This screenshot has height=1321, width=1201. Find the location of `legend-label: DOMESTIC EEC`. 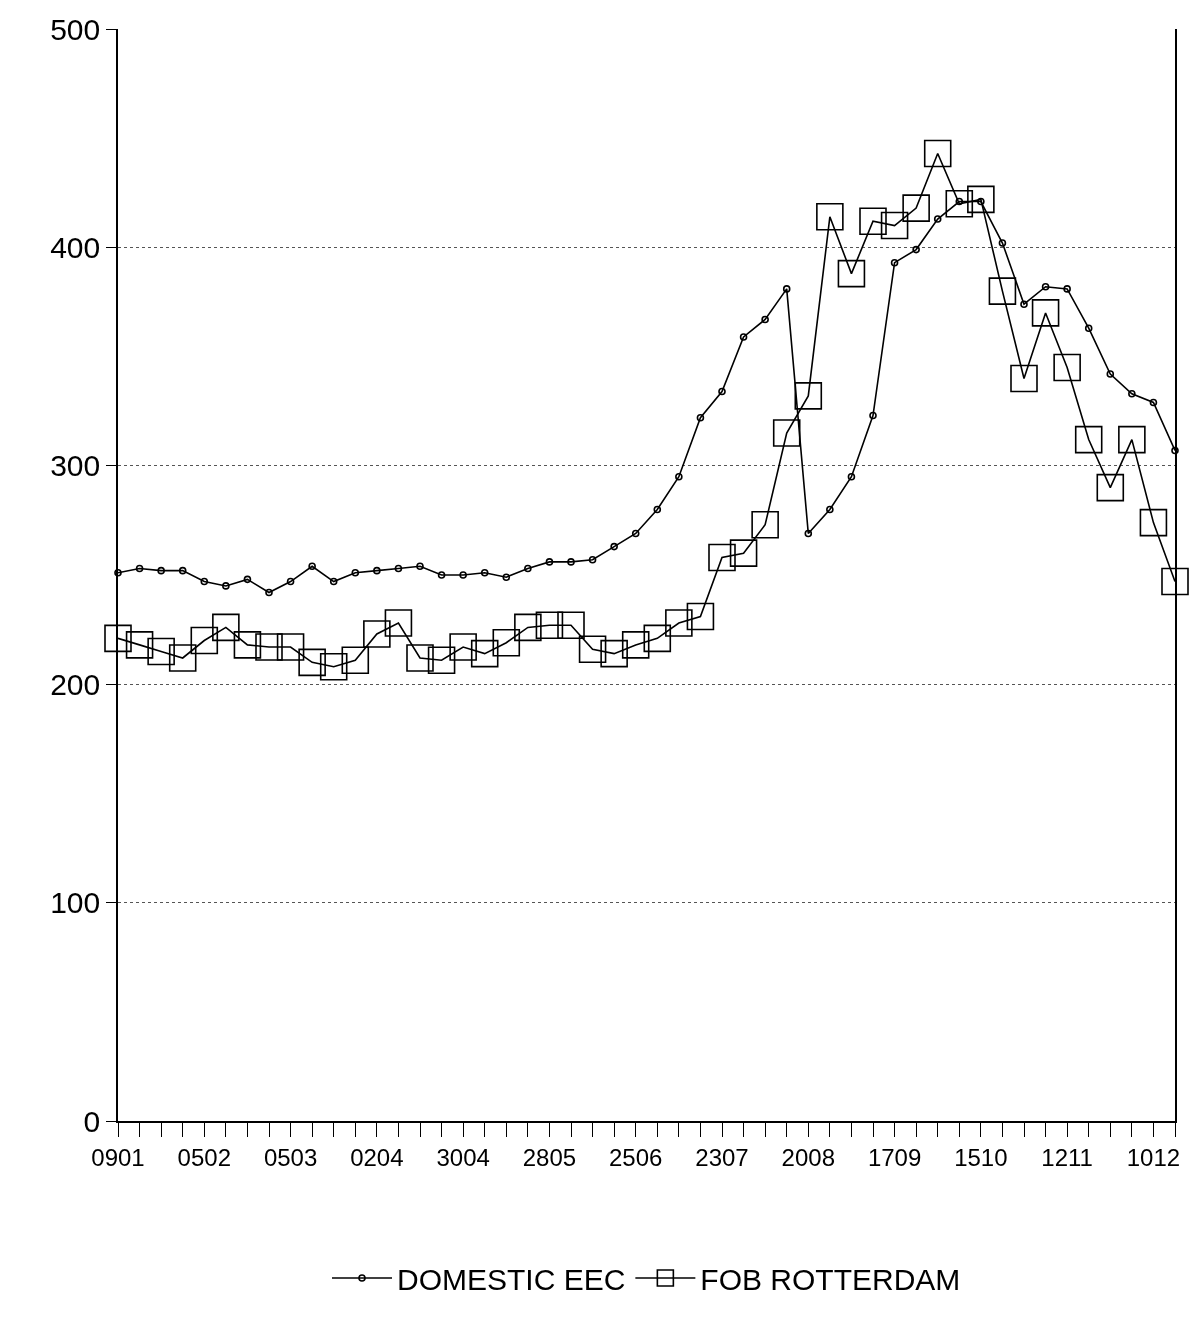

legend-label: DOMESTIC EEC is located at coordinates (511, 1279).